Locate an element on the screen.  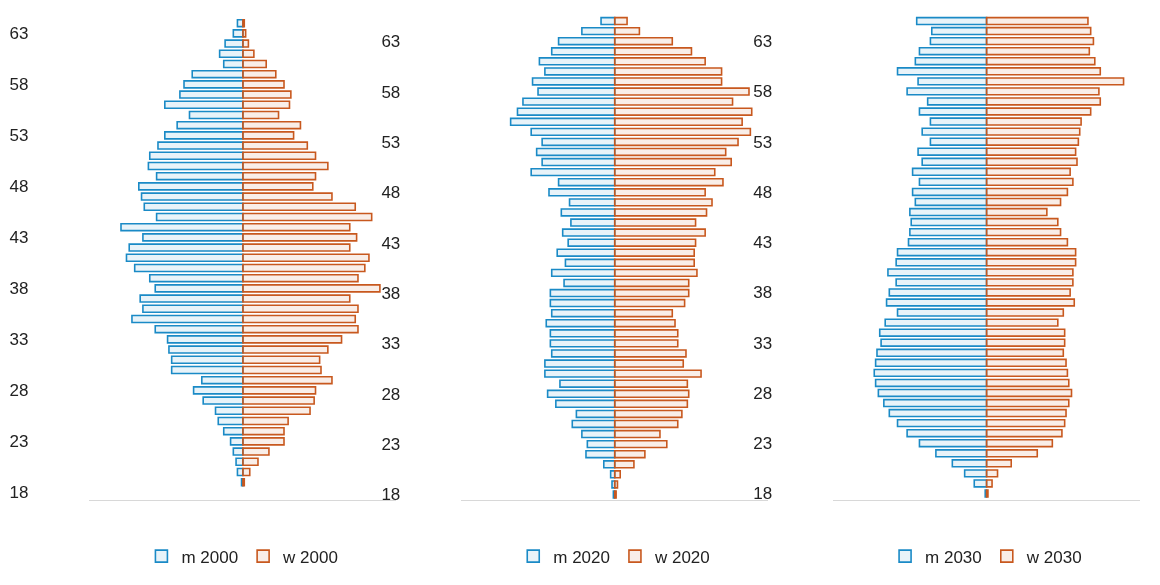
y-tick-label: 63 is located at coordinates (763, 42).